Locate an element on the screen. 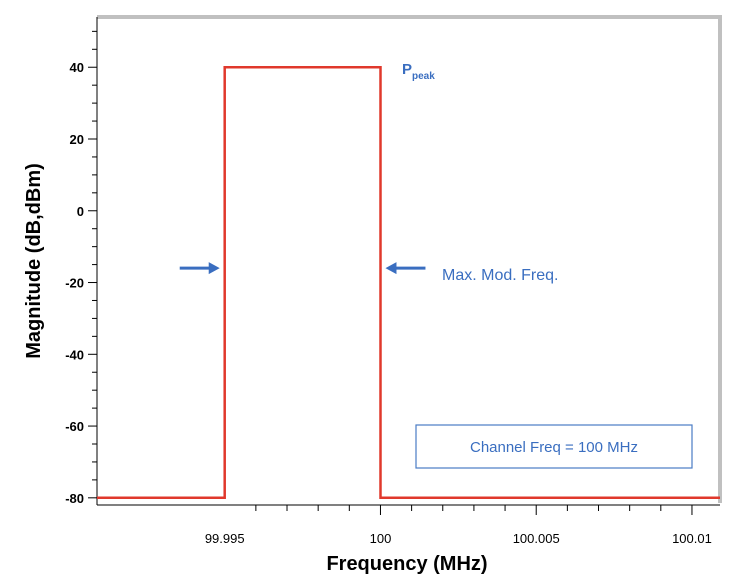 The image size is (732, 585). channel-freq-label: Channel Freq = 100 MHz is located at coordinates (554, 447).